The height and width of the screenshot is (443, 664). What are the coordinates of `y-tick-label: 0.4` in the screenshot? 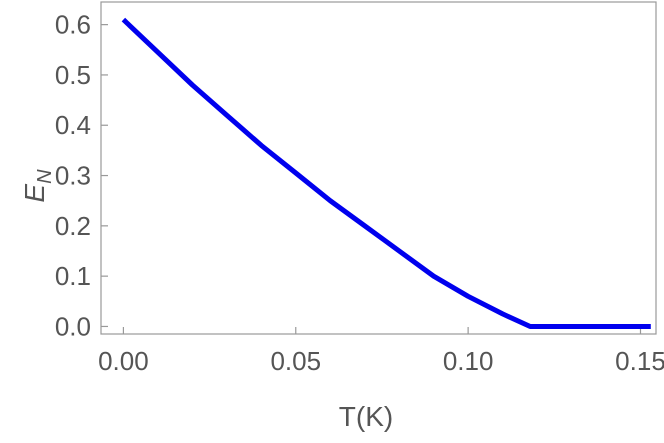 It's located at (73, 125).